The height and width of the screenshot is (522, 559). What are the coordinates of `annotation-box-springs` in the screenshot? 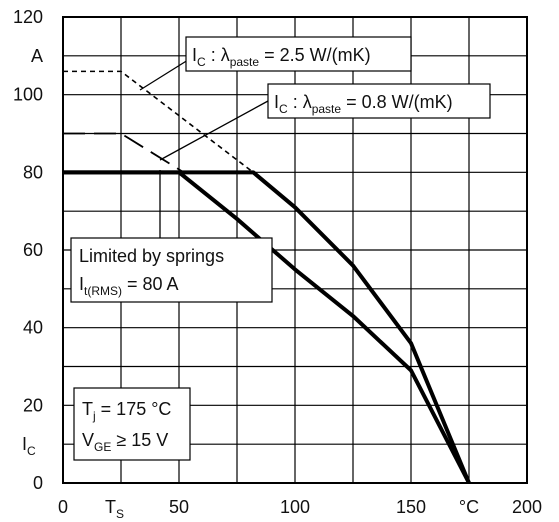 It's located at (171, 270).